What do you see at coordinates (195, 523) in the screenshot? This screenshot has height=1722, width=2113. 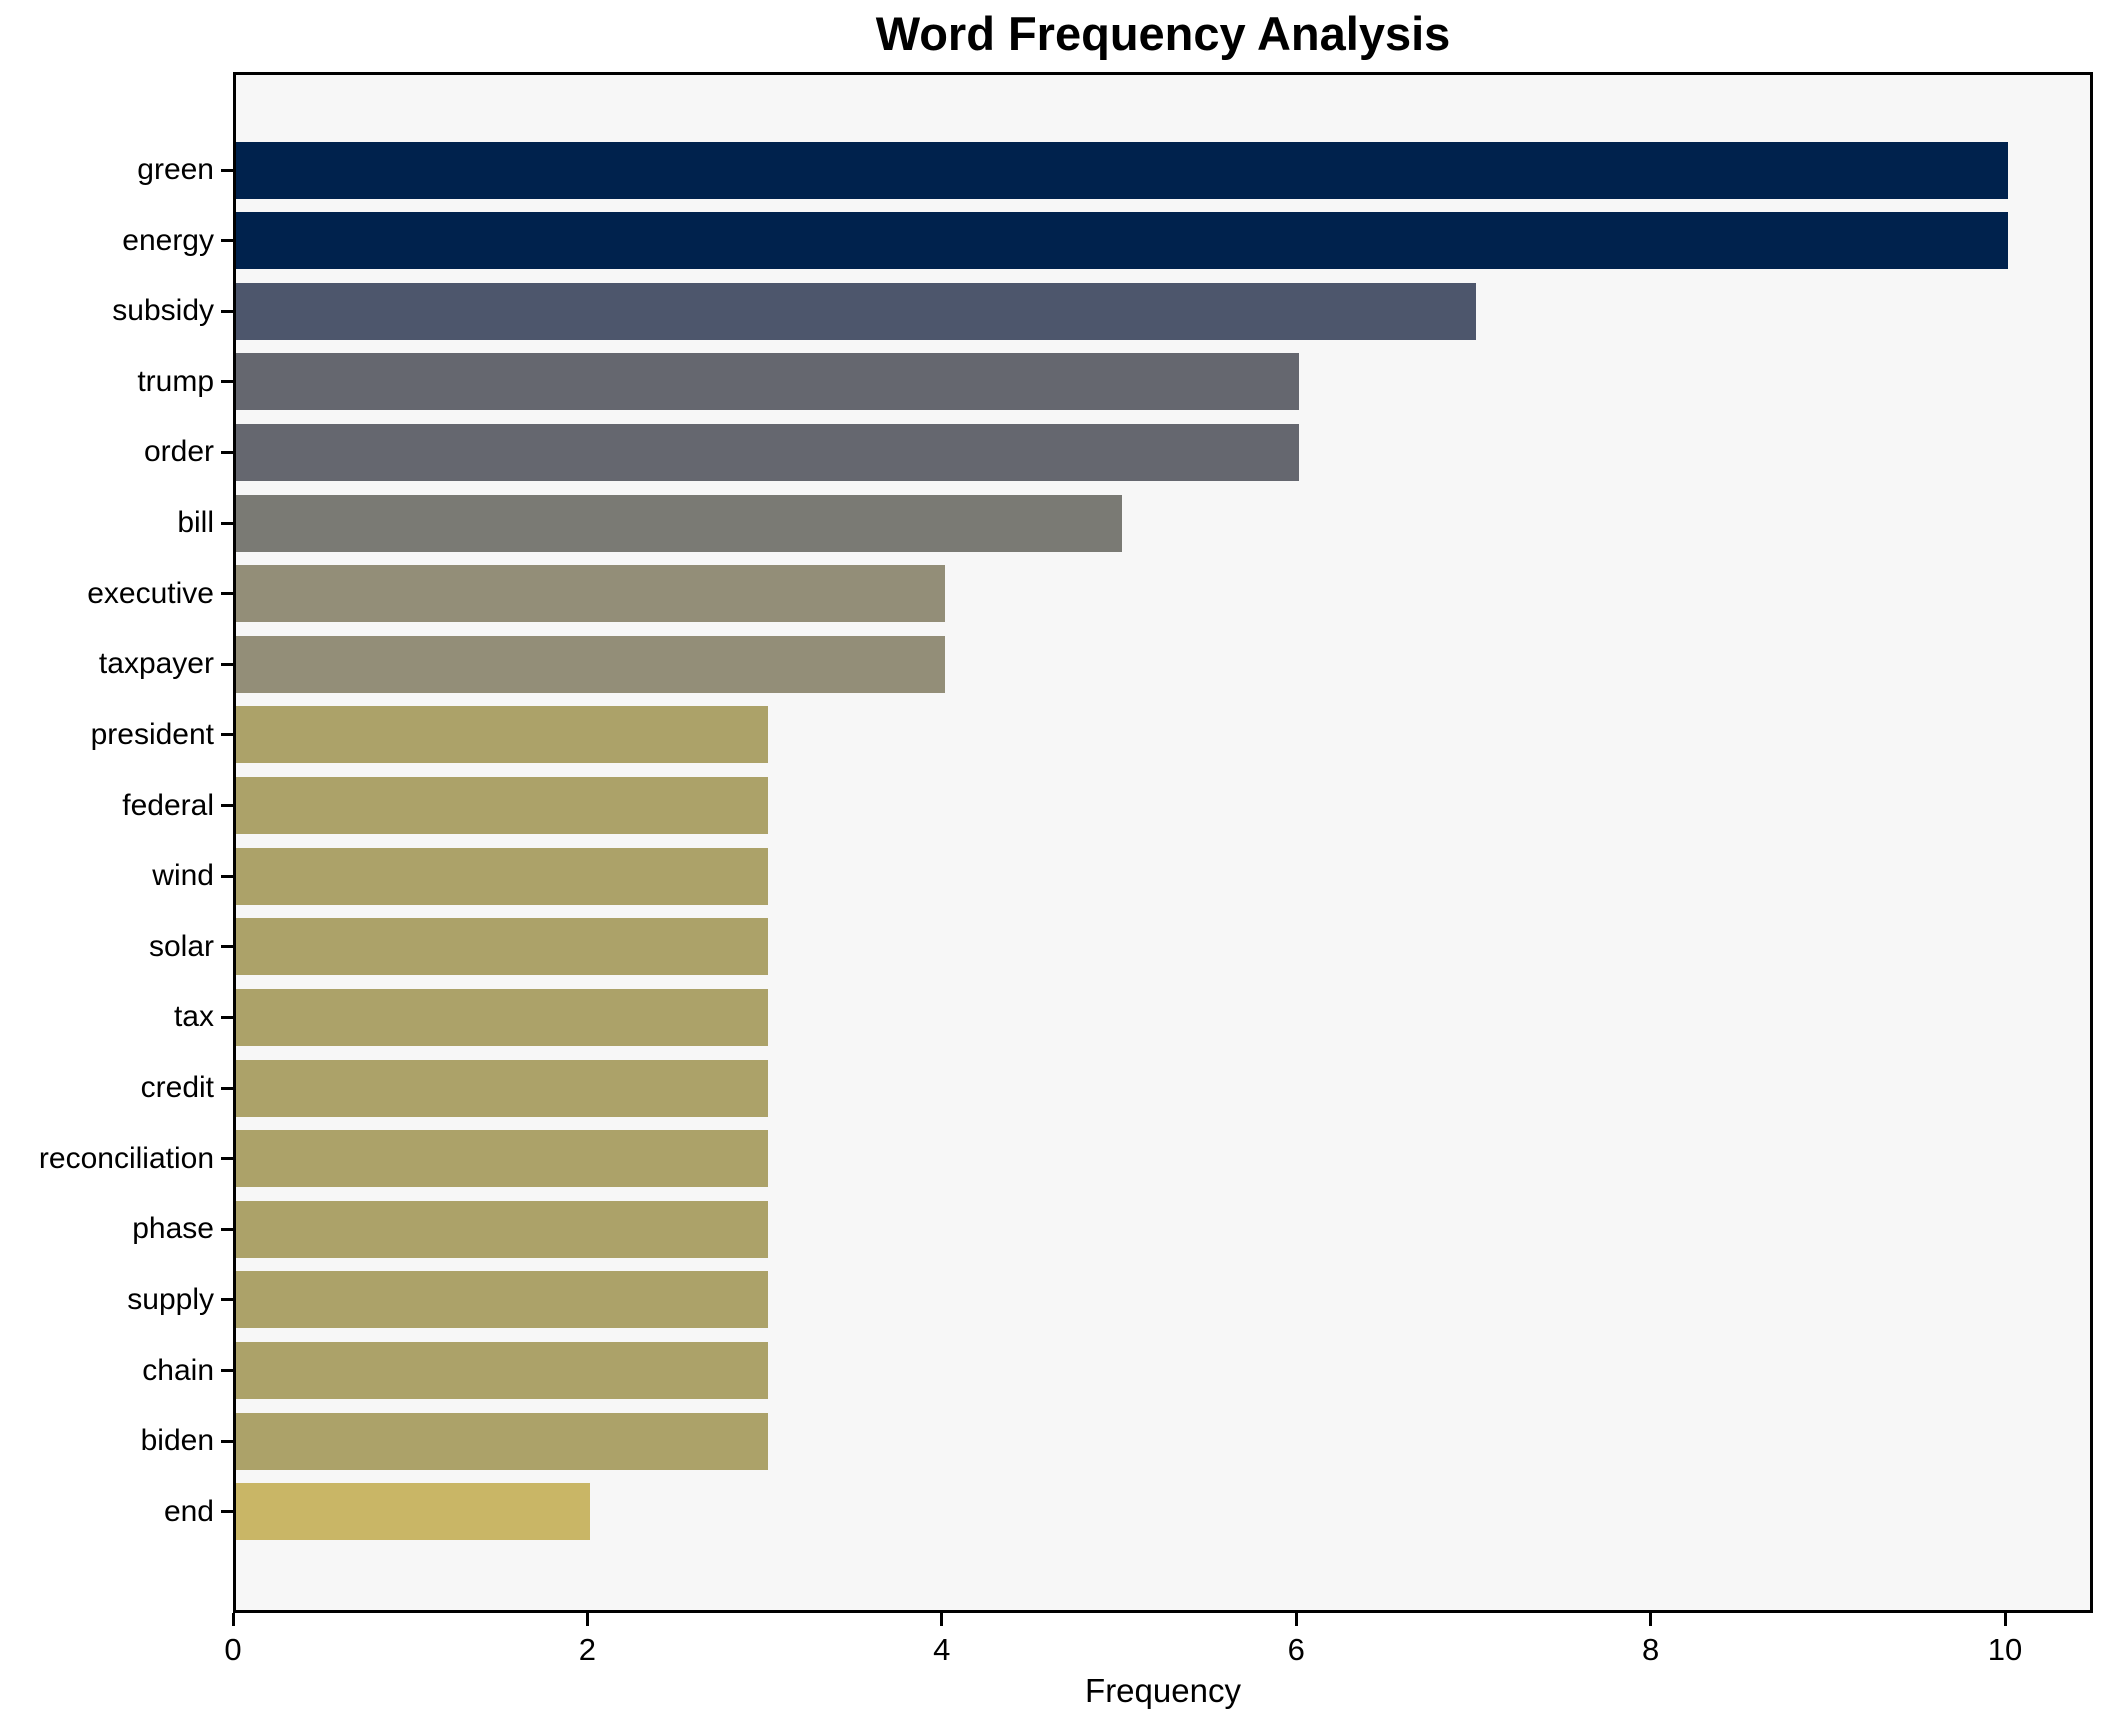 I see `y-tick-label-bill: bill` at bounding box center [195, 523].